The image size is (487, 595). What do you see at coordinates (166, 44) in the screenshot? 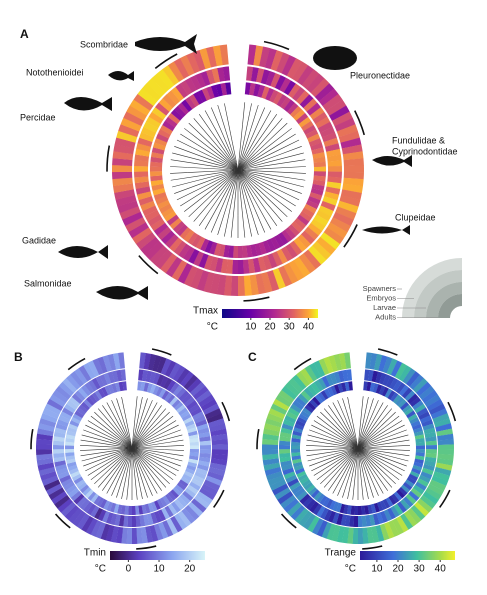
I see `fish-icon` at bounding box center [166, 44].